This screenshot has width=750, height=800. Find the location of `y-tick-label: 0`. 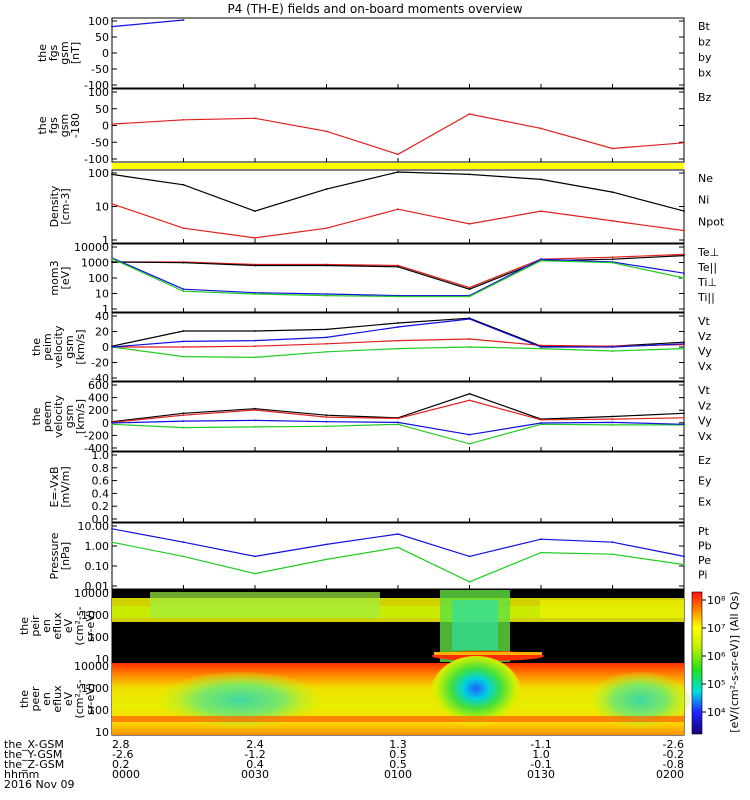

y-tick-label: 0 is located at coordinates (105, 347).